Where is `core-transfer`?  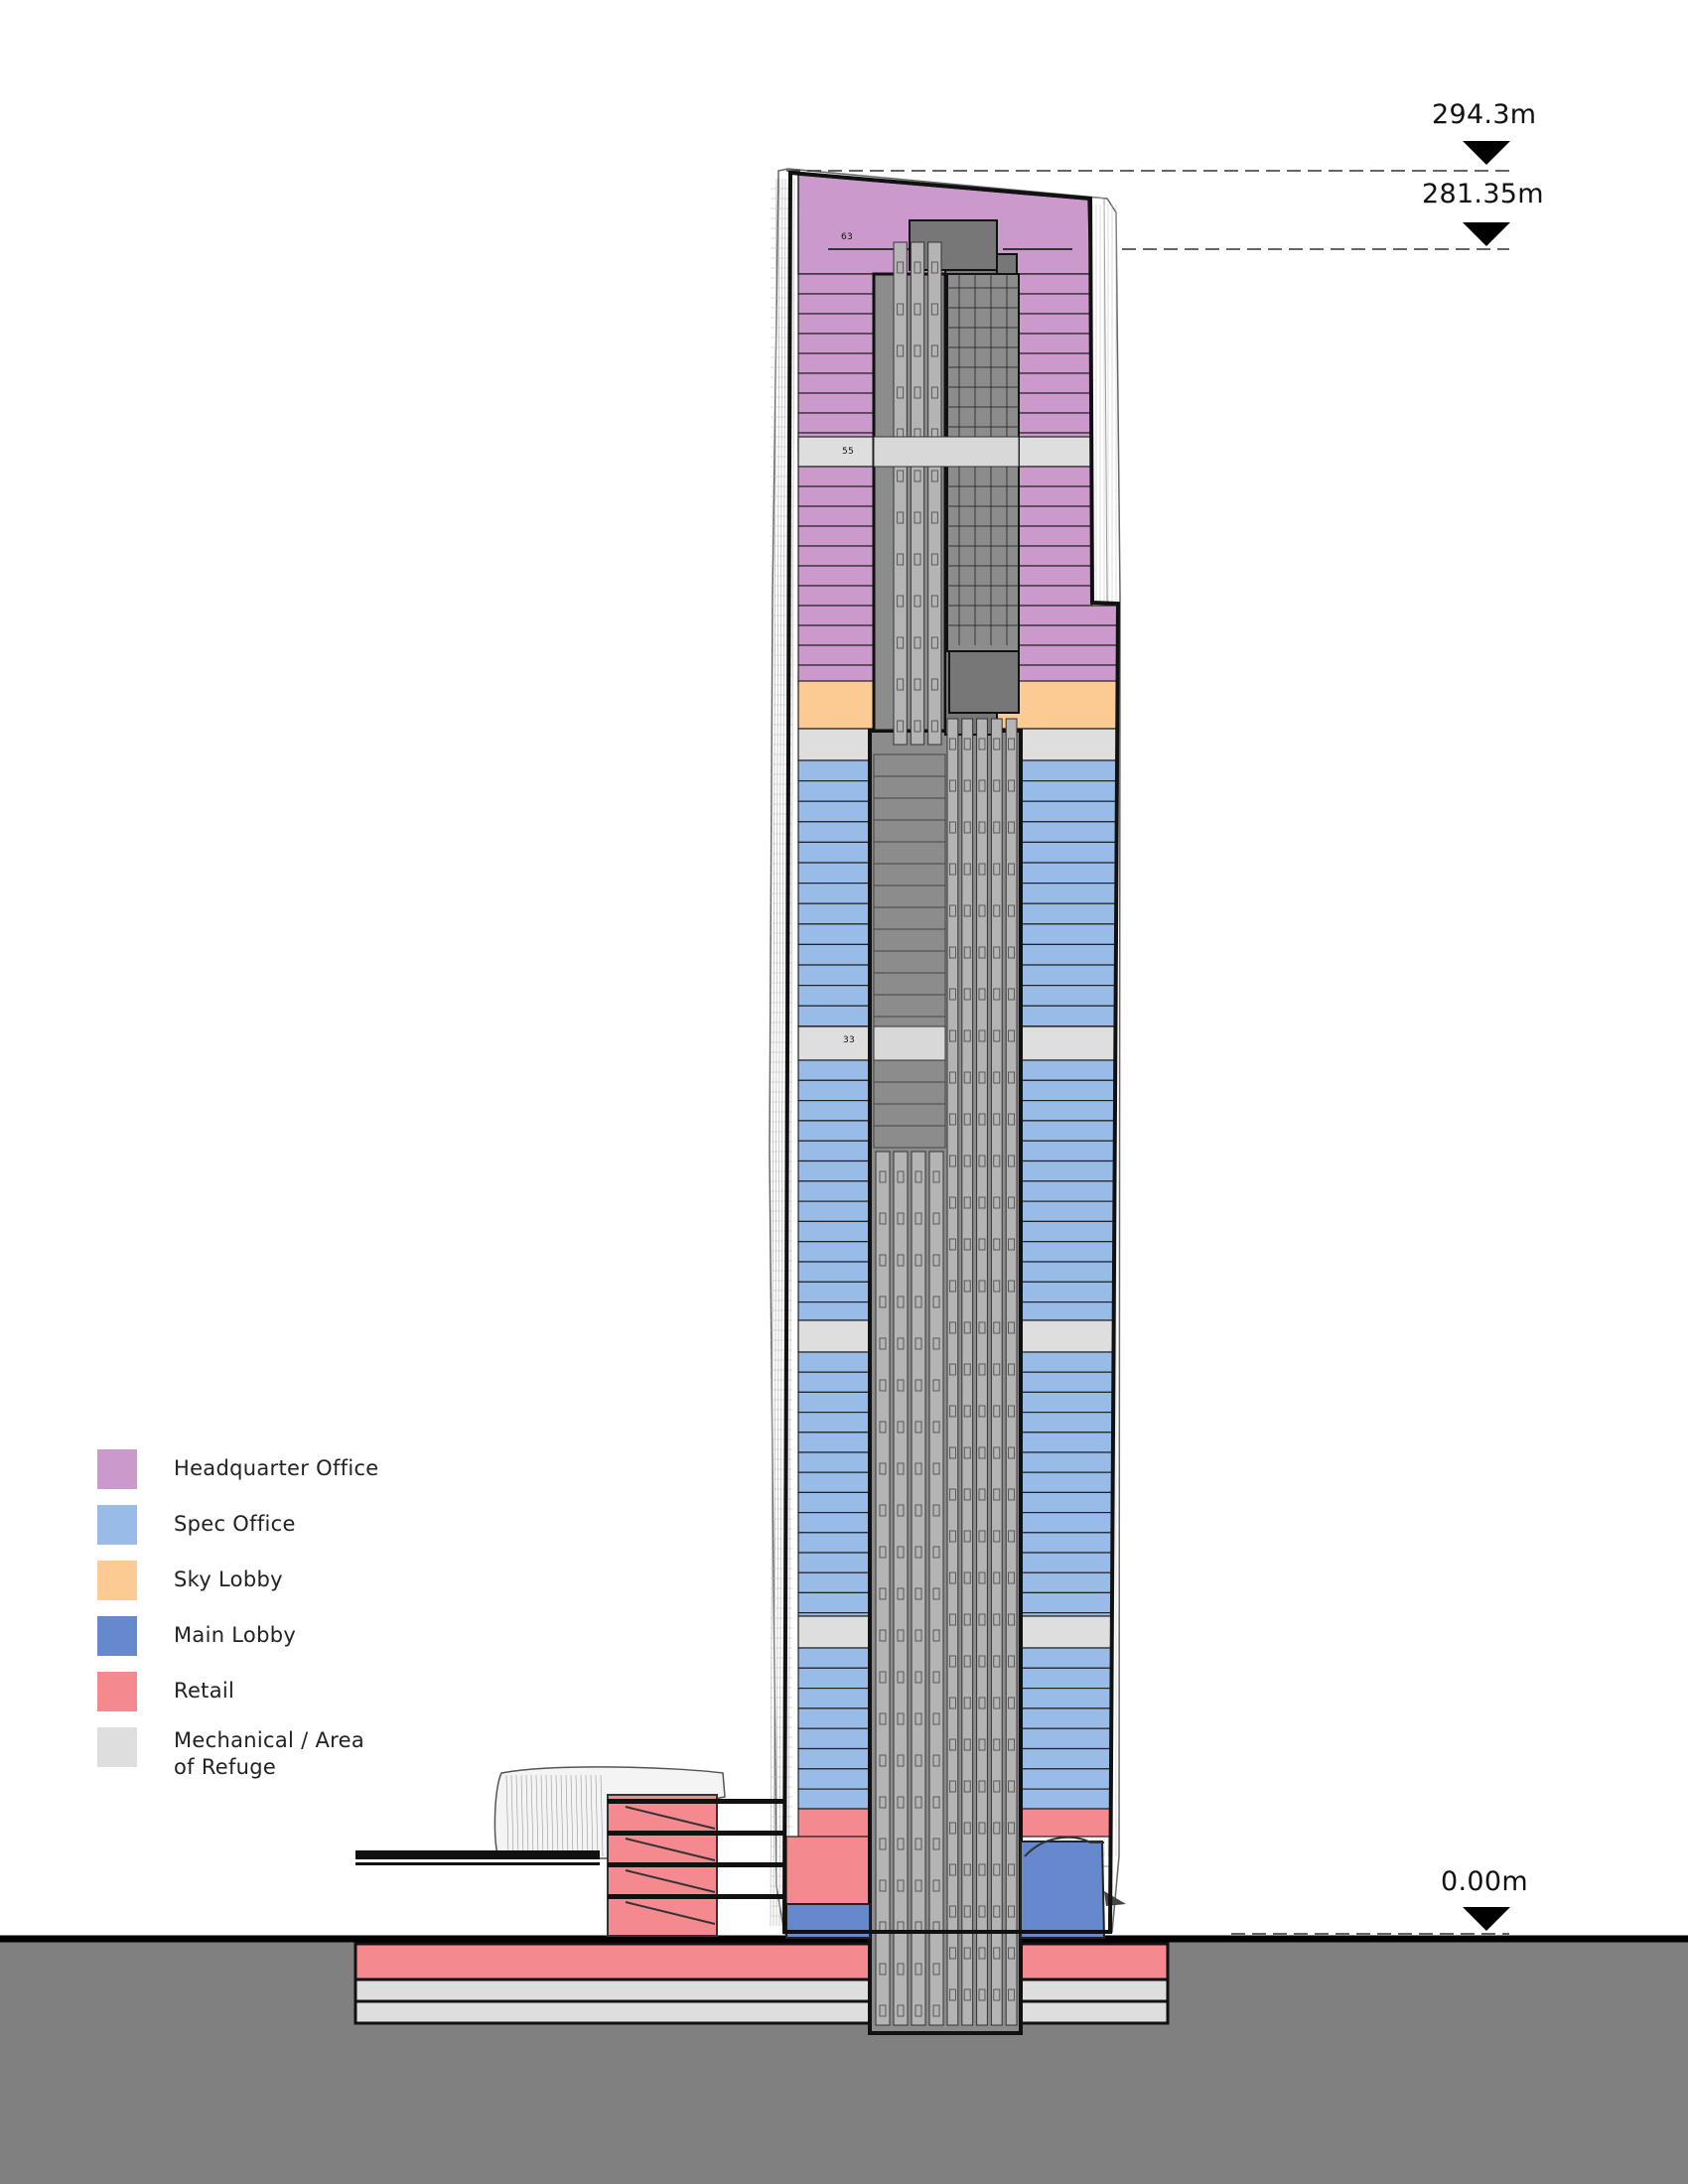 core-transfer is located at coordinates (984, 682).